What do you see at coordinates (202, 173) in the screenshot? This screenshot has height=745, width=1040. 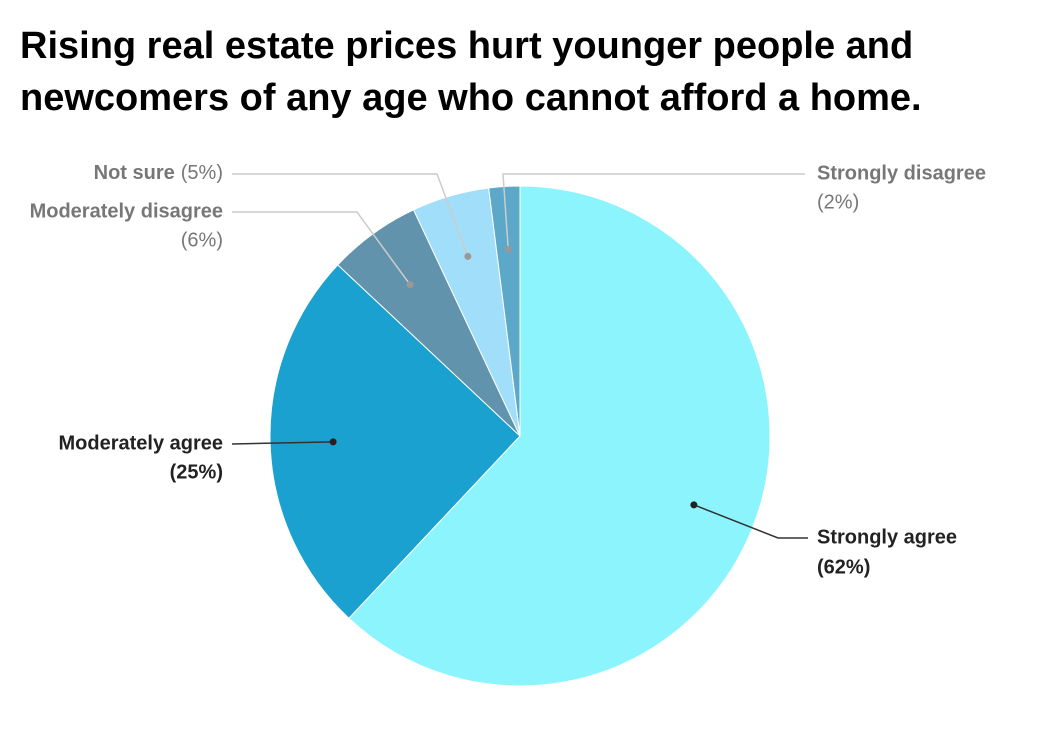 I see `value-label: (5%)` at bounding box center [202, 173].